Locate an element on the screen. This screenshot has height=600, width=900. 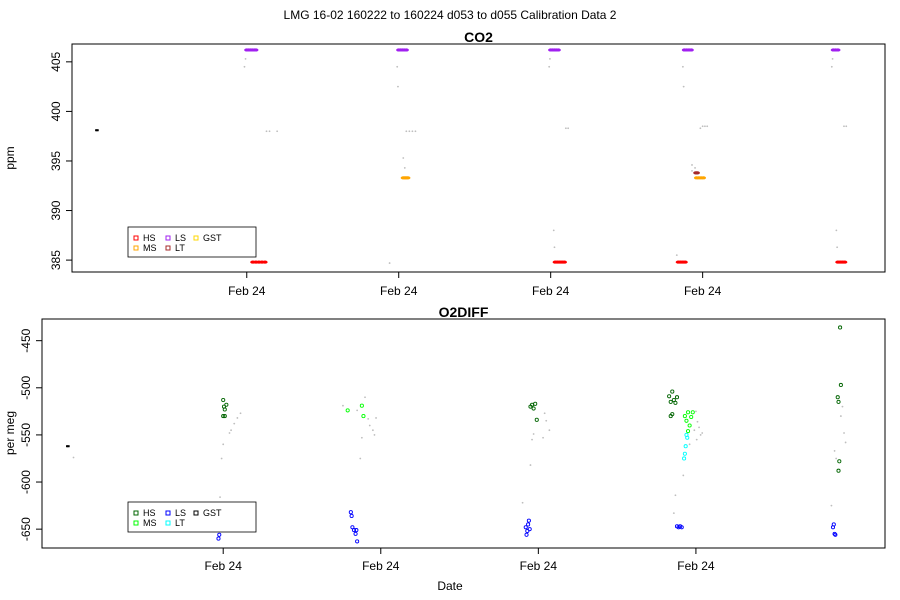
y-tick-label: -500 is located at coordinates (26, 387).